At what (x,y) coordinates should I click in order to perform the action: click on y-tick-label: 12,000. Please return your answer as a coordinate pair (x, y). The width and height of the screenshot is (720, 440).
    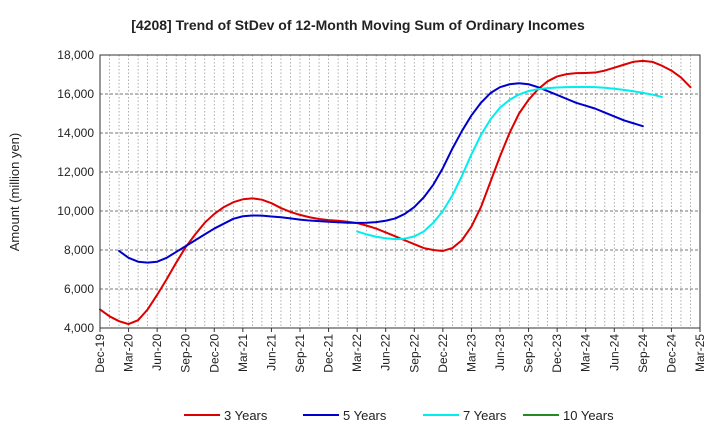
    Looking at the image, I should click on (75, 172).